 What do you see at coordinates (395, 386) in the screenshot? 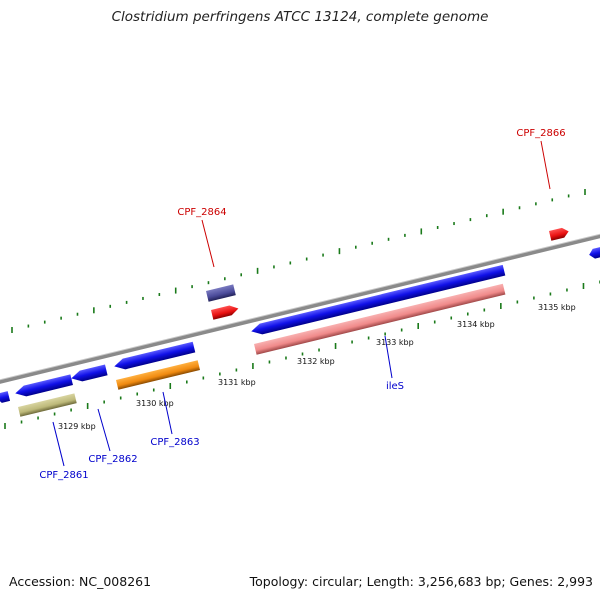
I see `gene-label: ileS` at bounding box center [395, 386].